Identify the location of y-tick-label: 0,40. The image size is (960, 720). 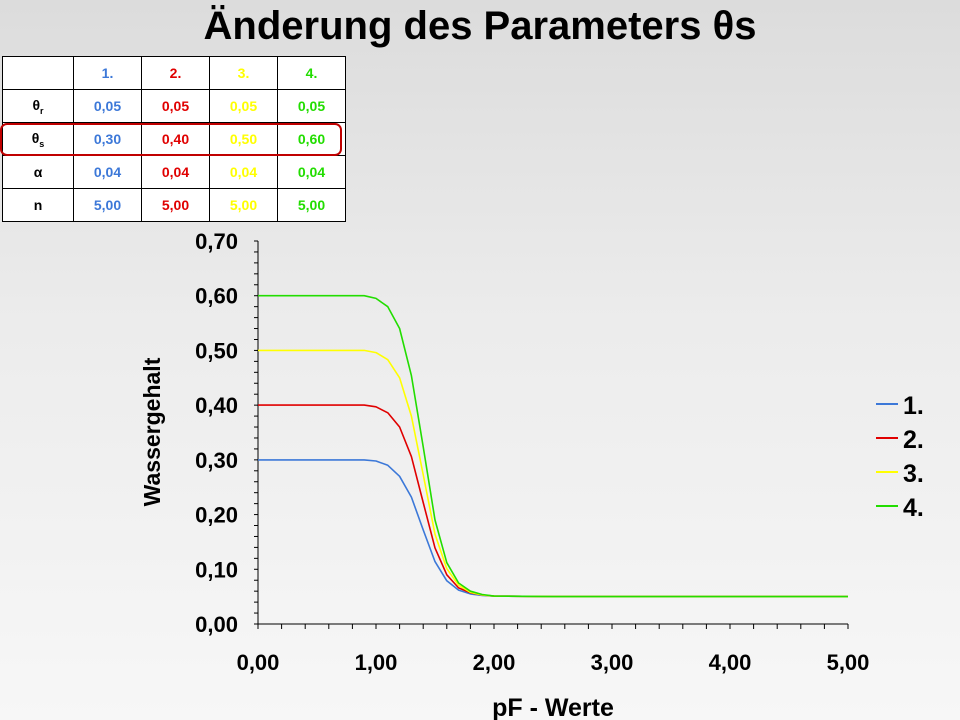
(216, 405).